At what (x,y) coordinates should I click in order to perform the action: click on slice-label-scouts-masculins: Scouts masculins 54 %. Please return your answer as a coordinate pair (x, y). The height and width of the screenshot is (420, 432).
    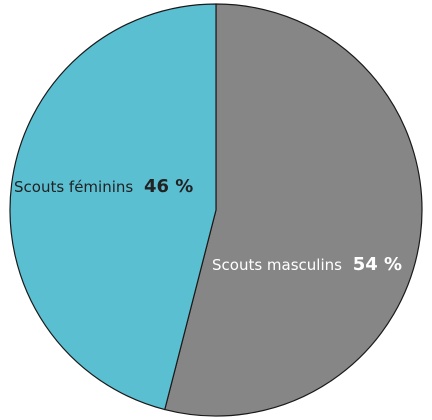
    Looking at the image, I should click on (307, 264).